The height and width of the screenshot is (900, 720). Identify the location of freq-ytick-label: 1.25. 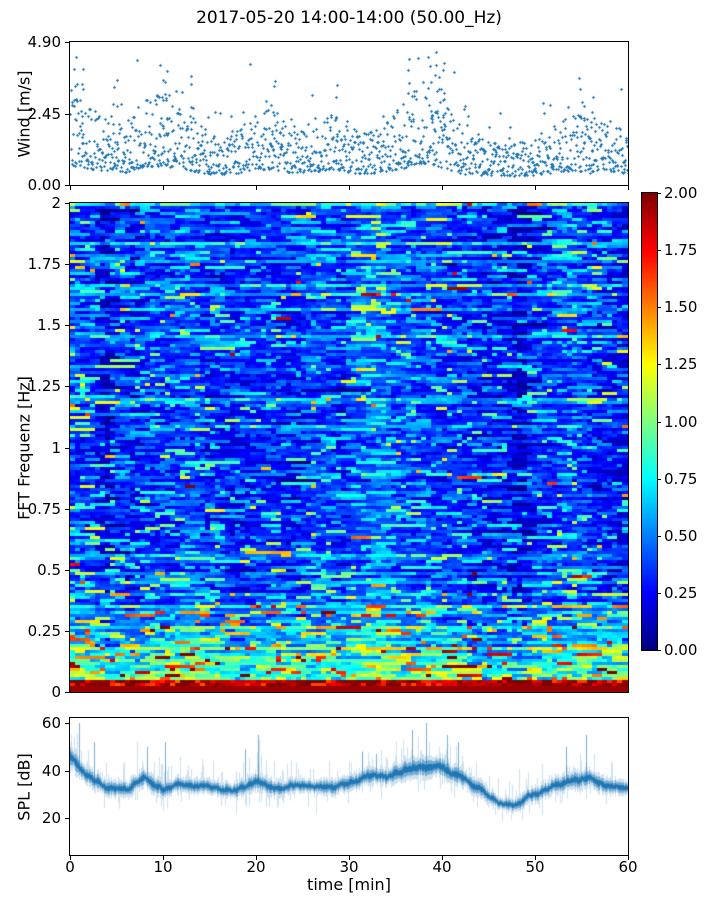
(44, 386).